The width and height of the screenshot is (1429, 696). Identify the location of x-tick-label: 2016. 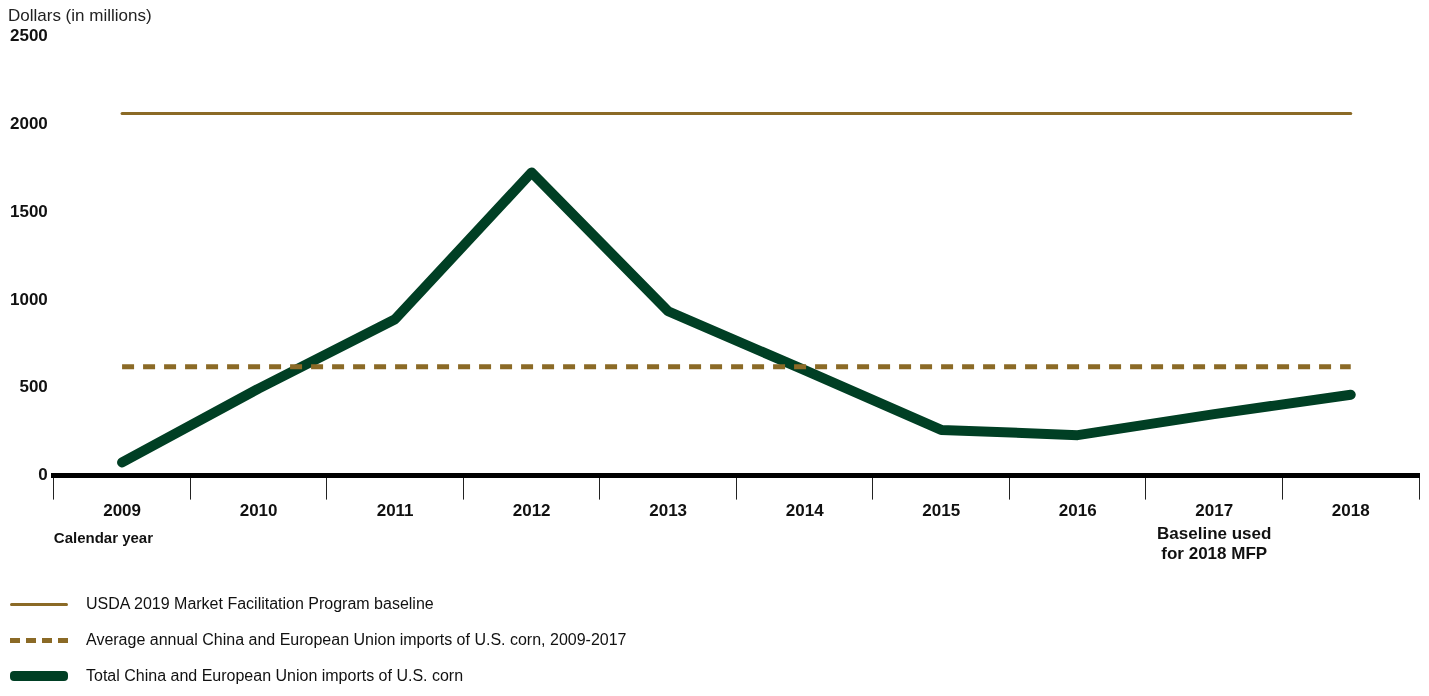
(1077, 511).